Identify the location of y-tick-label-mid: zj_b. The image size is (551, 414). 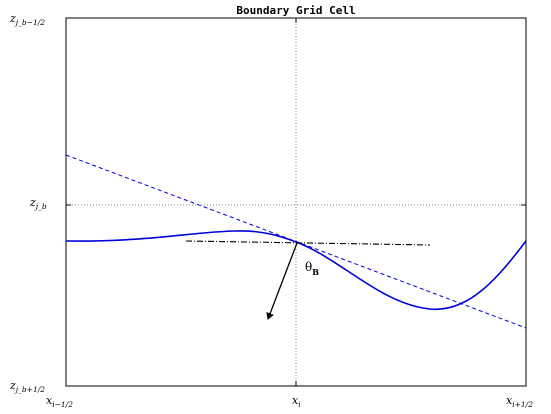
(38, 203).